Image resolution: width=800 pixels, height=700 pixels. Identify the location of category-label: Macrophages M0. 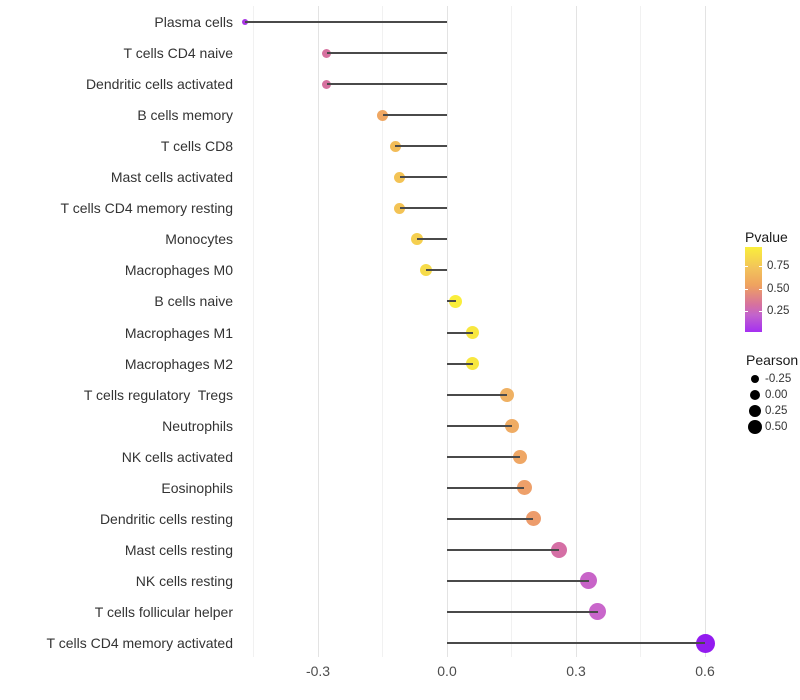
(178, 270).